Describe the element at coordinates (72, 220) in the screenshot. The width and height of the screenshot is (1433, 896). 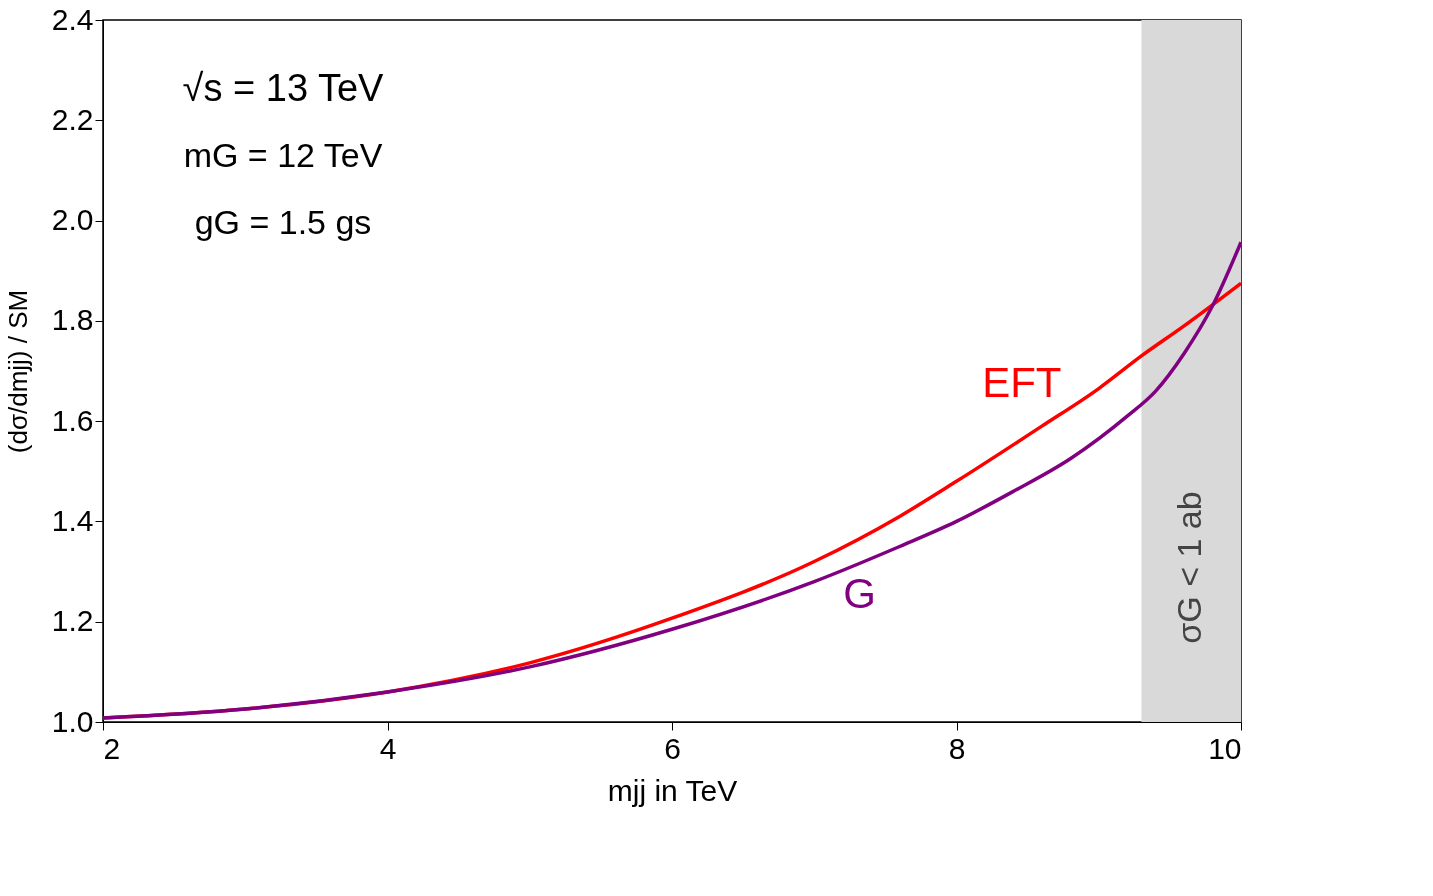
I see `y-tick-label: 2.0` at that location.